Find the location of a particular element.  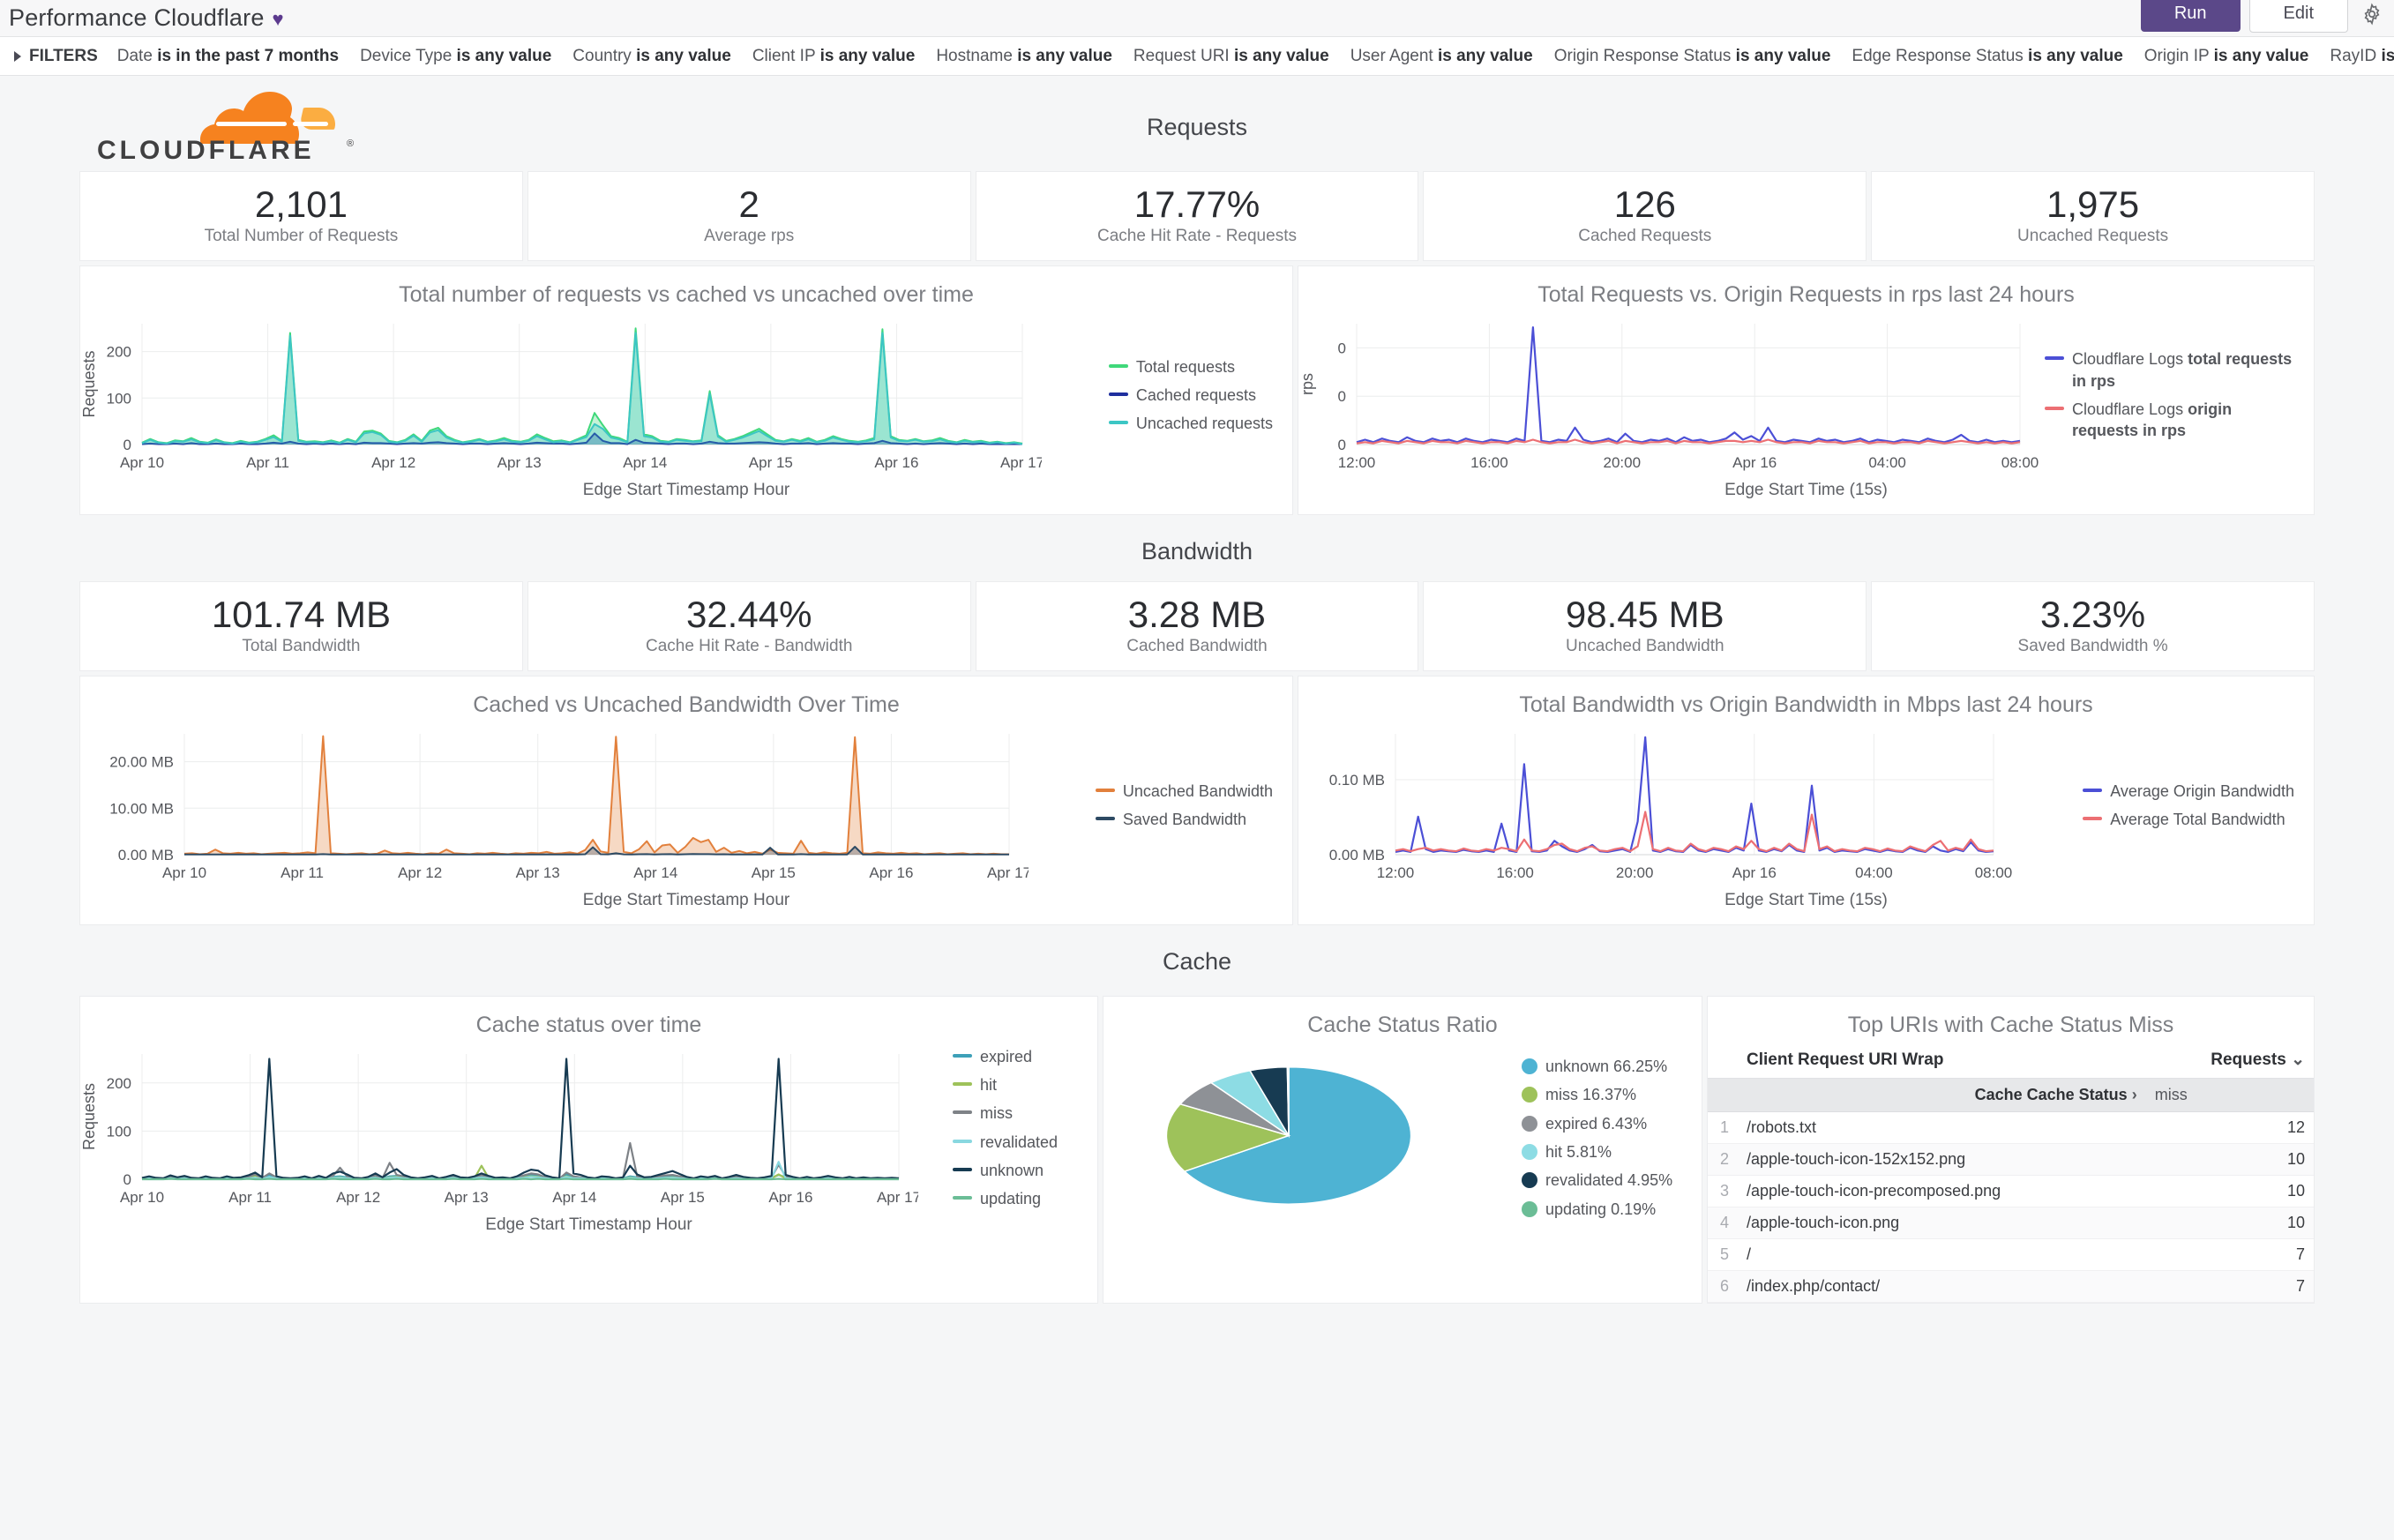

legend-item: Uncached requests is located at coordinates (1190, 423).